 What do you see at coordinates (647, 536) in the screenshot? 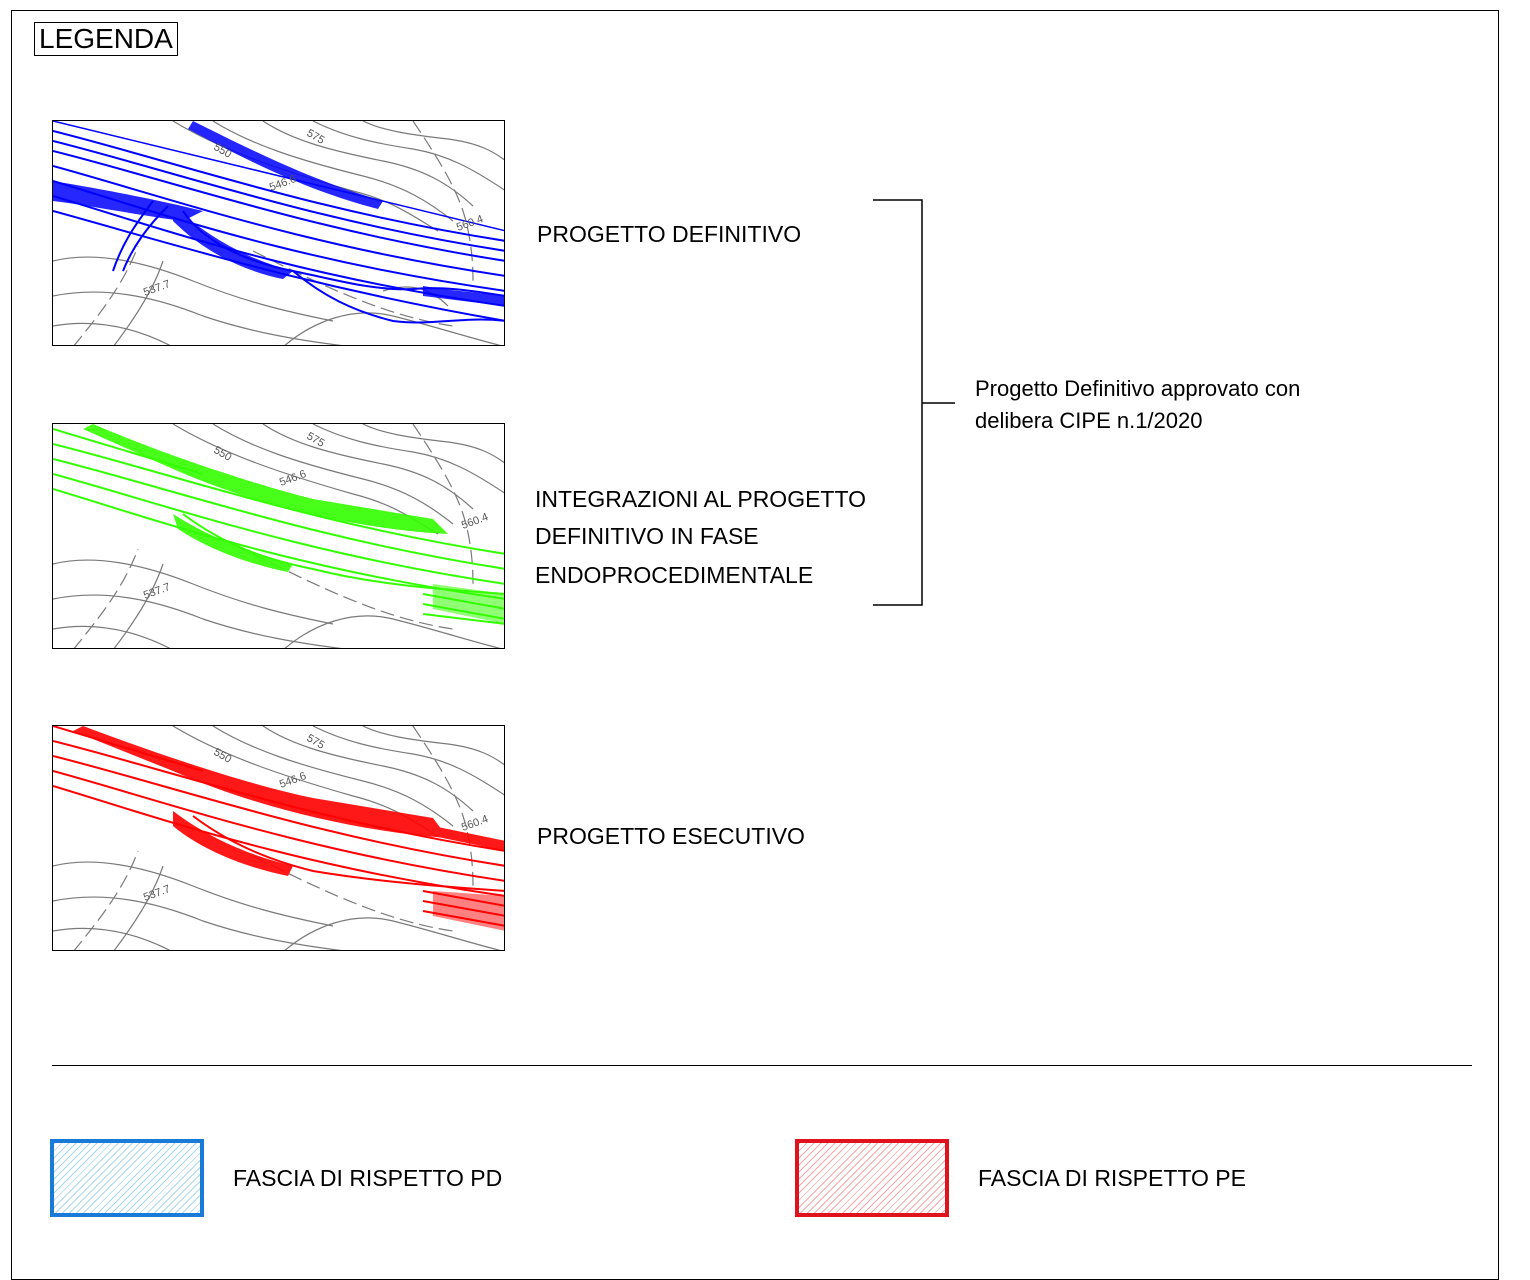
I see `label-integrazioni-line-2: DEFINITIVO IN FASE` at bounding box center [647, 536].